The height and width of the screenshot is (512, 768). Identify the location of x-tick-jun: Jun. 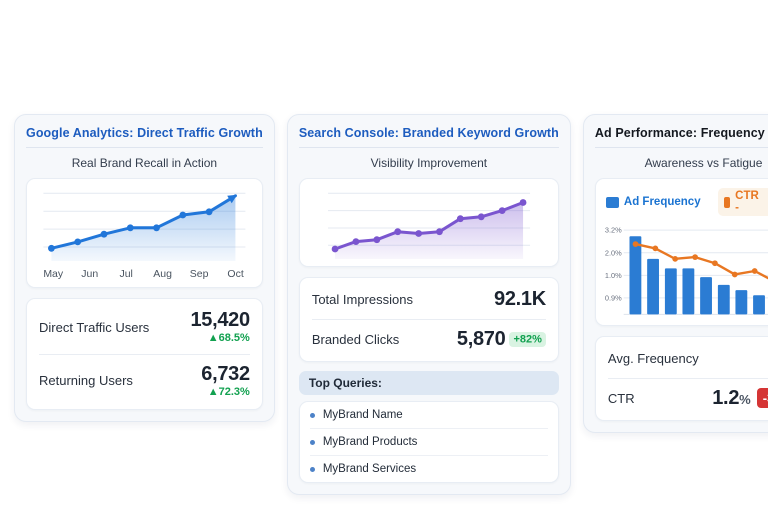
(90, 274).